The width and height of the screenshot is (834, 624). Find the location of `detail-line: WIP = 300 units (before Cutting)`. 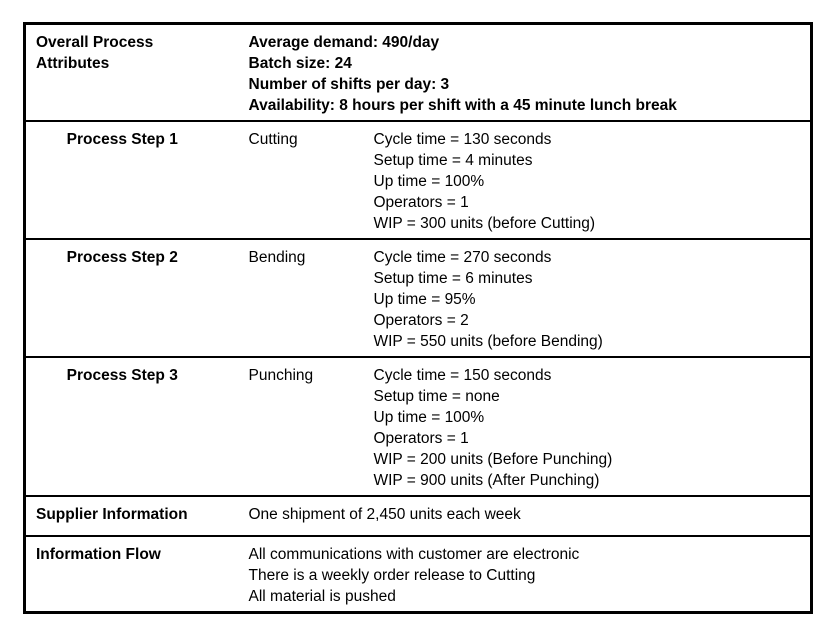

detail-line: WIP = 300 units (before Cutting) is located at coordinates (484, 223).